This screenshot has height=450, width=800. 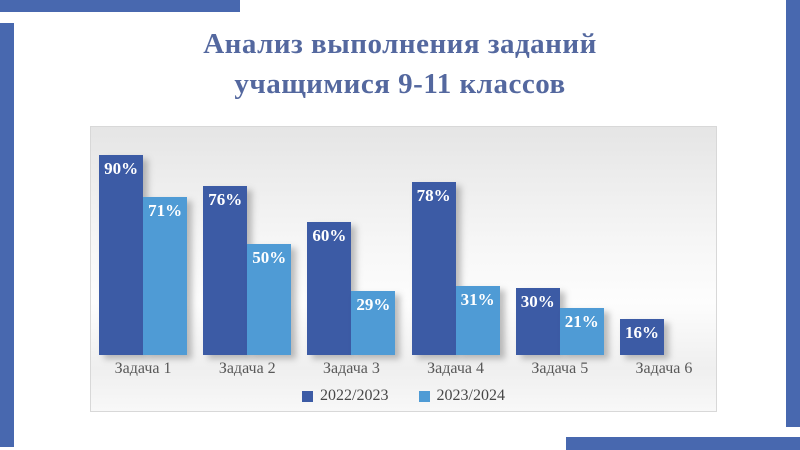 I want to click on bar-series-2023-2024-cat-2: 50%, so click(x=269, y=299).